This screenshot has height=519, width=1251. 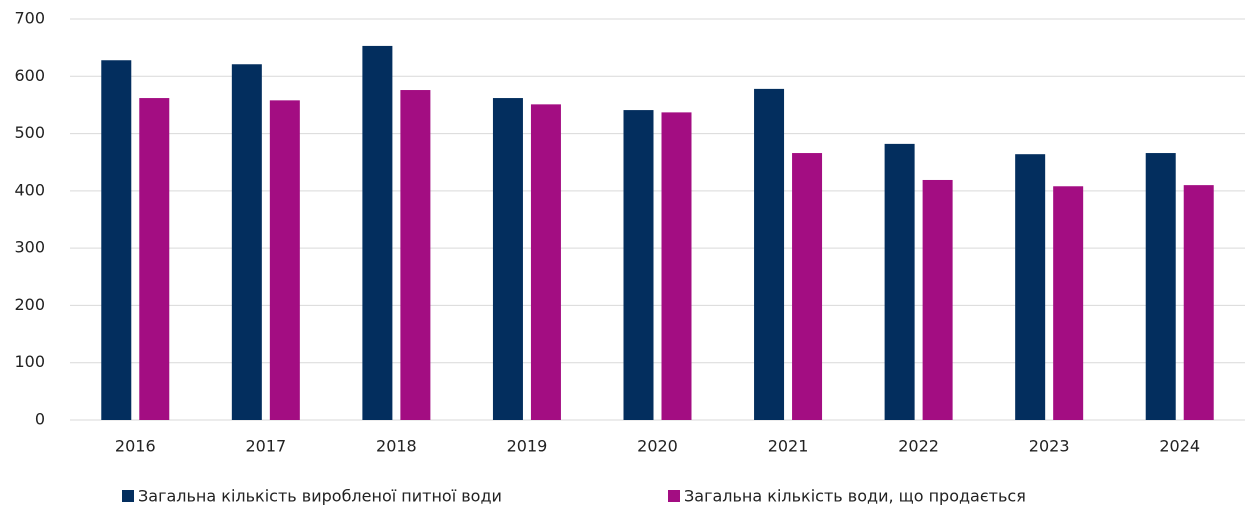 I want to click on x-tick-label: 2020, so click(x=657, y=446).